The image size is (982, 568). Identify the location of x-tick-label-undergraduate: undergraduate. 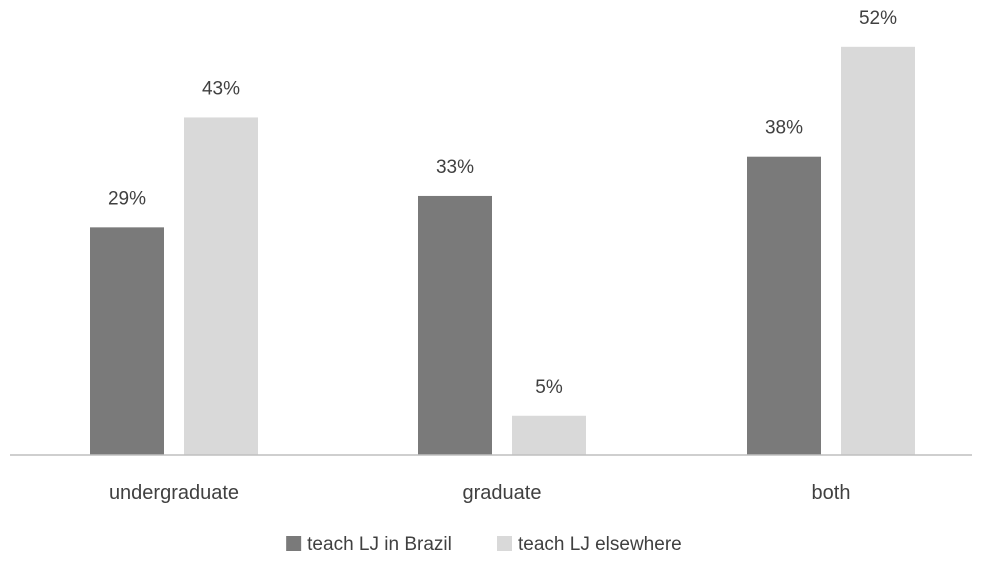
(174, 493).